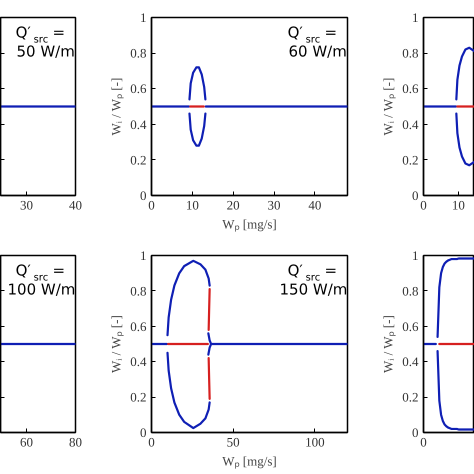 The image size is (474, 474). Describe the element at coordinates (315, 442) in the screenshot. I see `x-tick-label: 100` at that location.